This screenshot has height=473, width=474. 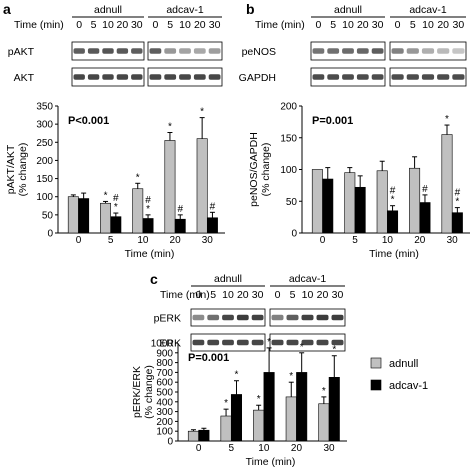 What do you see at coordinates (164, 363) in the screenshot?
I see `y-tick-label: 800` at bounding box center [164, 363].